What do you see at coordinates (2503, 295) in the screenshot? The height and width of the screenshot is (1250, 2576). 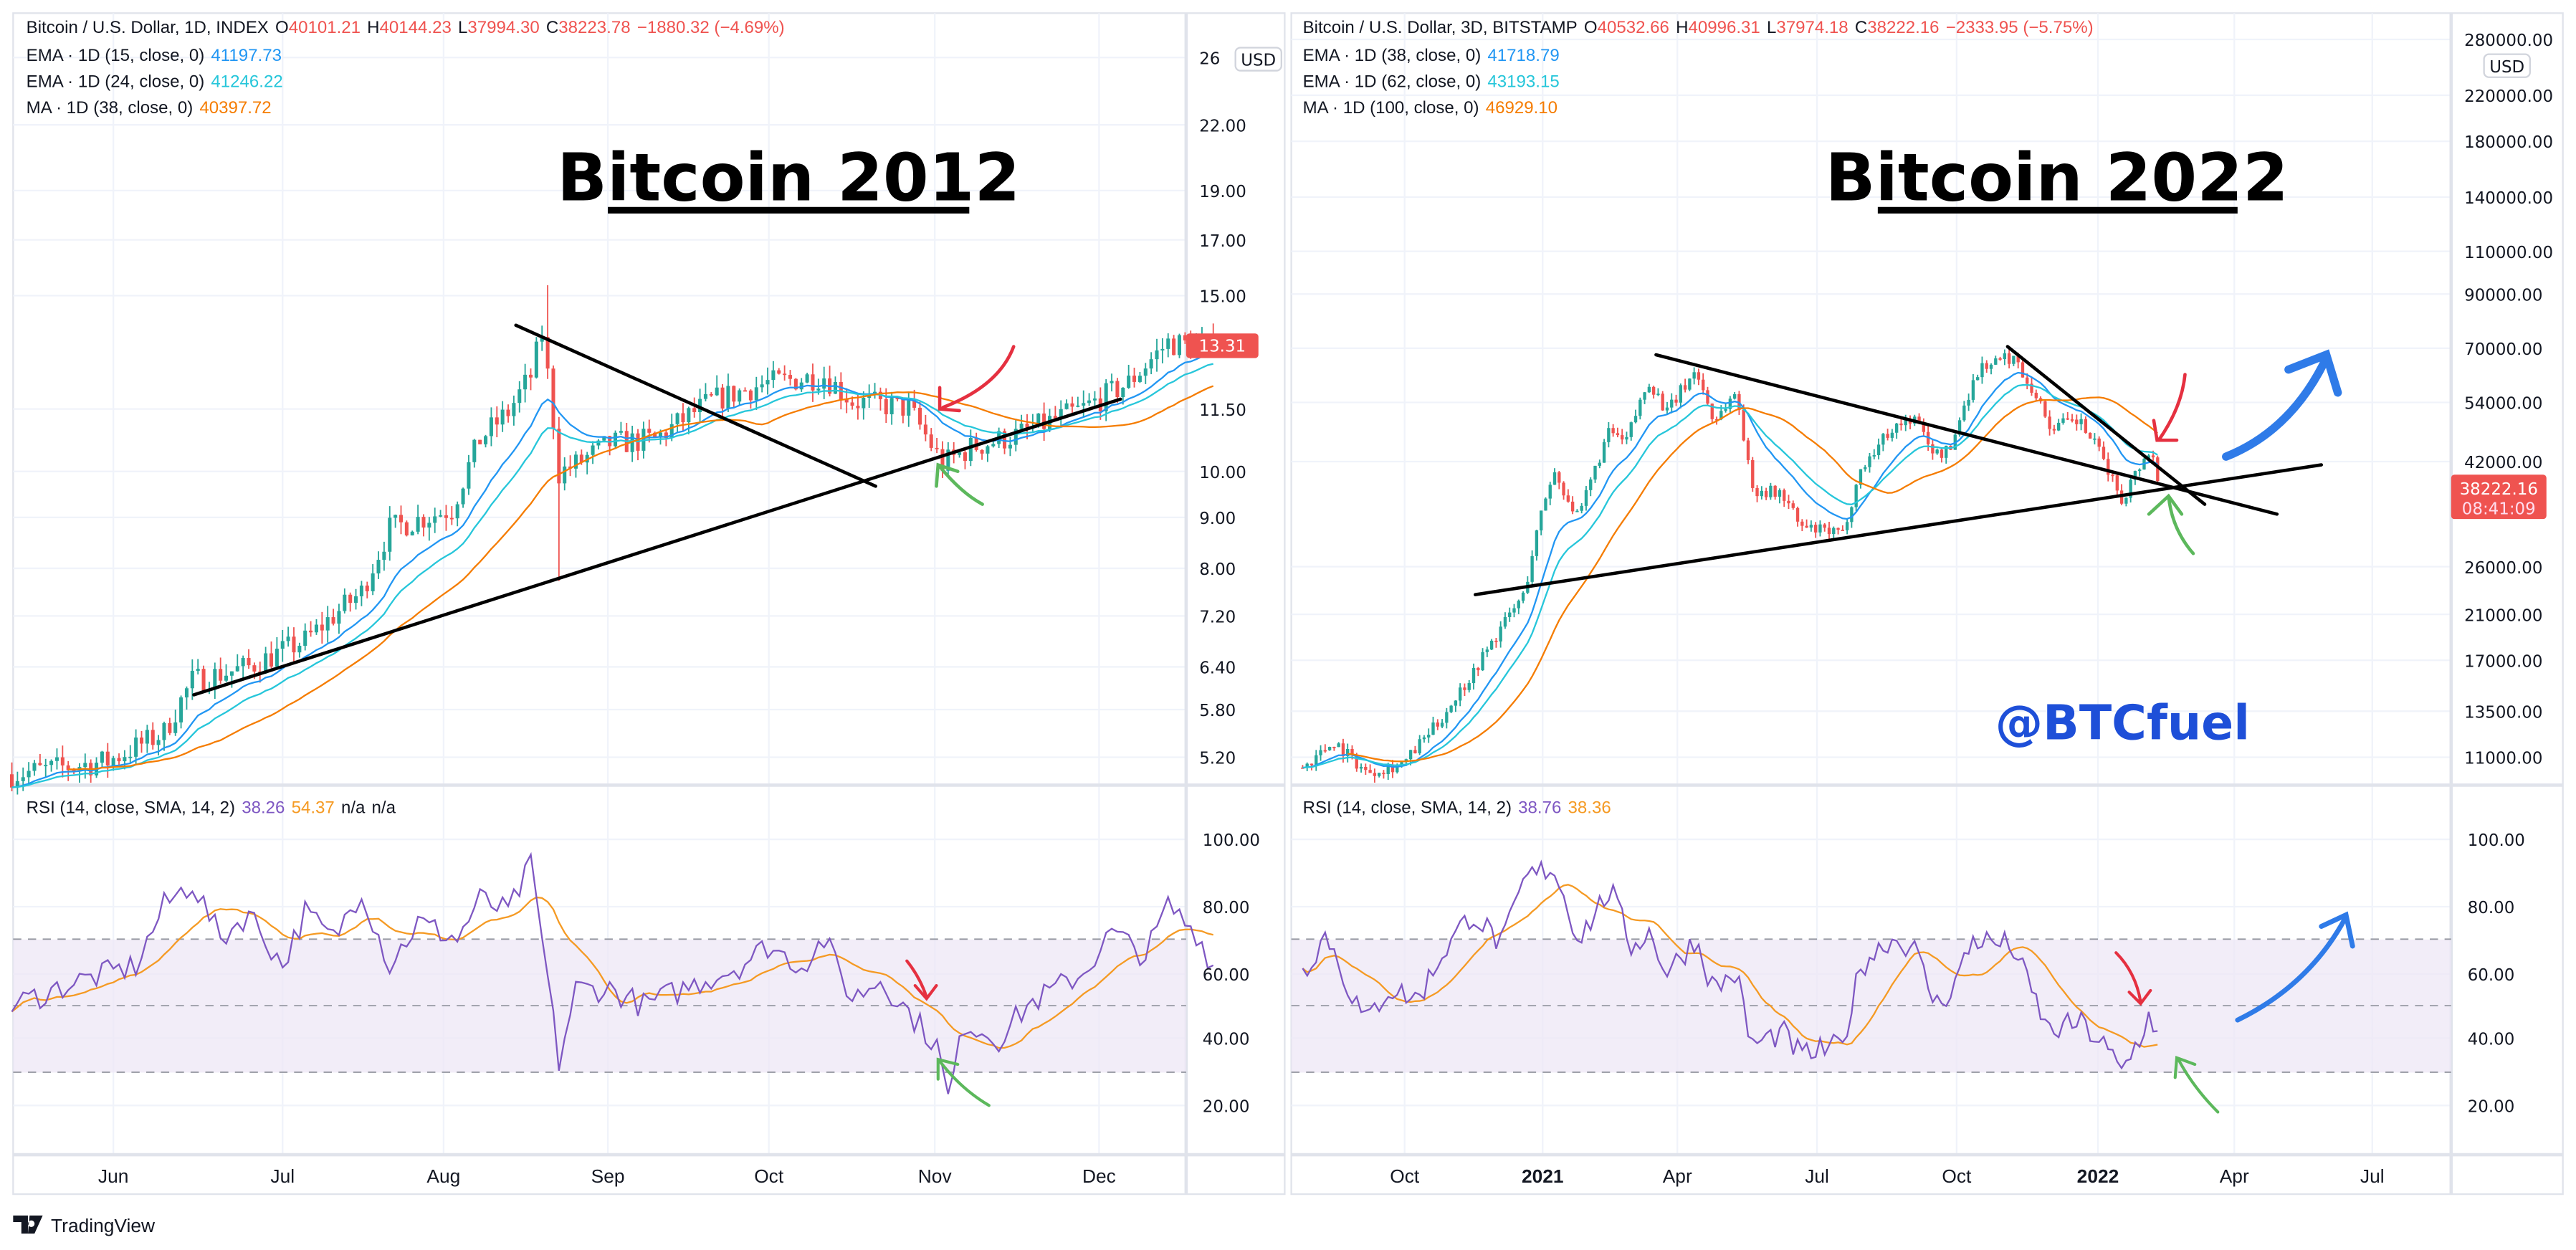 I see `price-tick-label: 90000.00` at bounding box center [2503, 295].